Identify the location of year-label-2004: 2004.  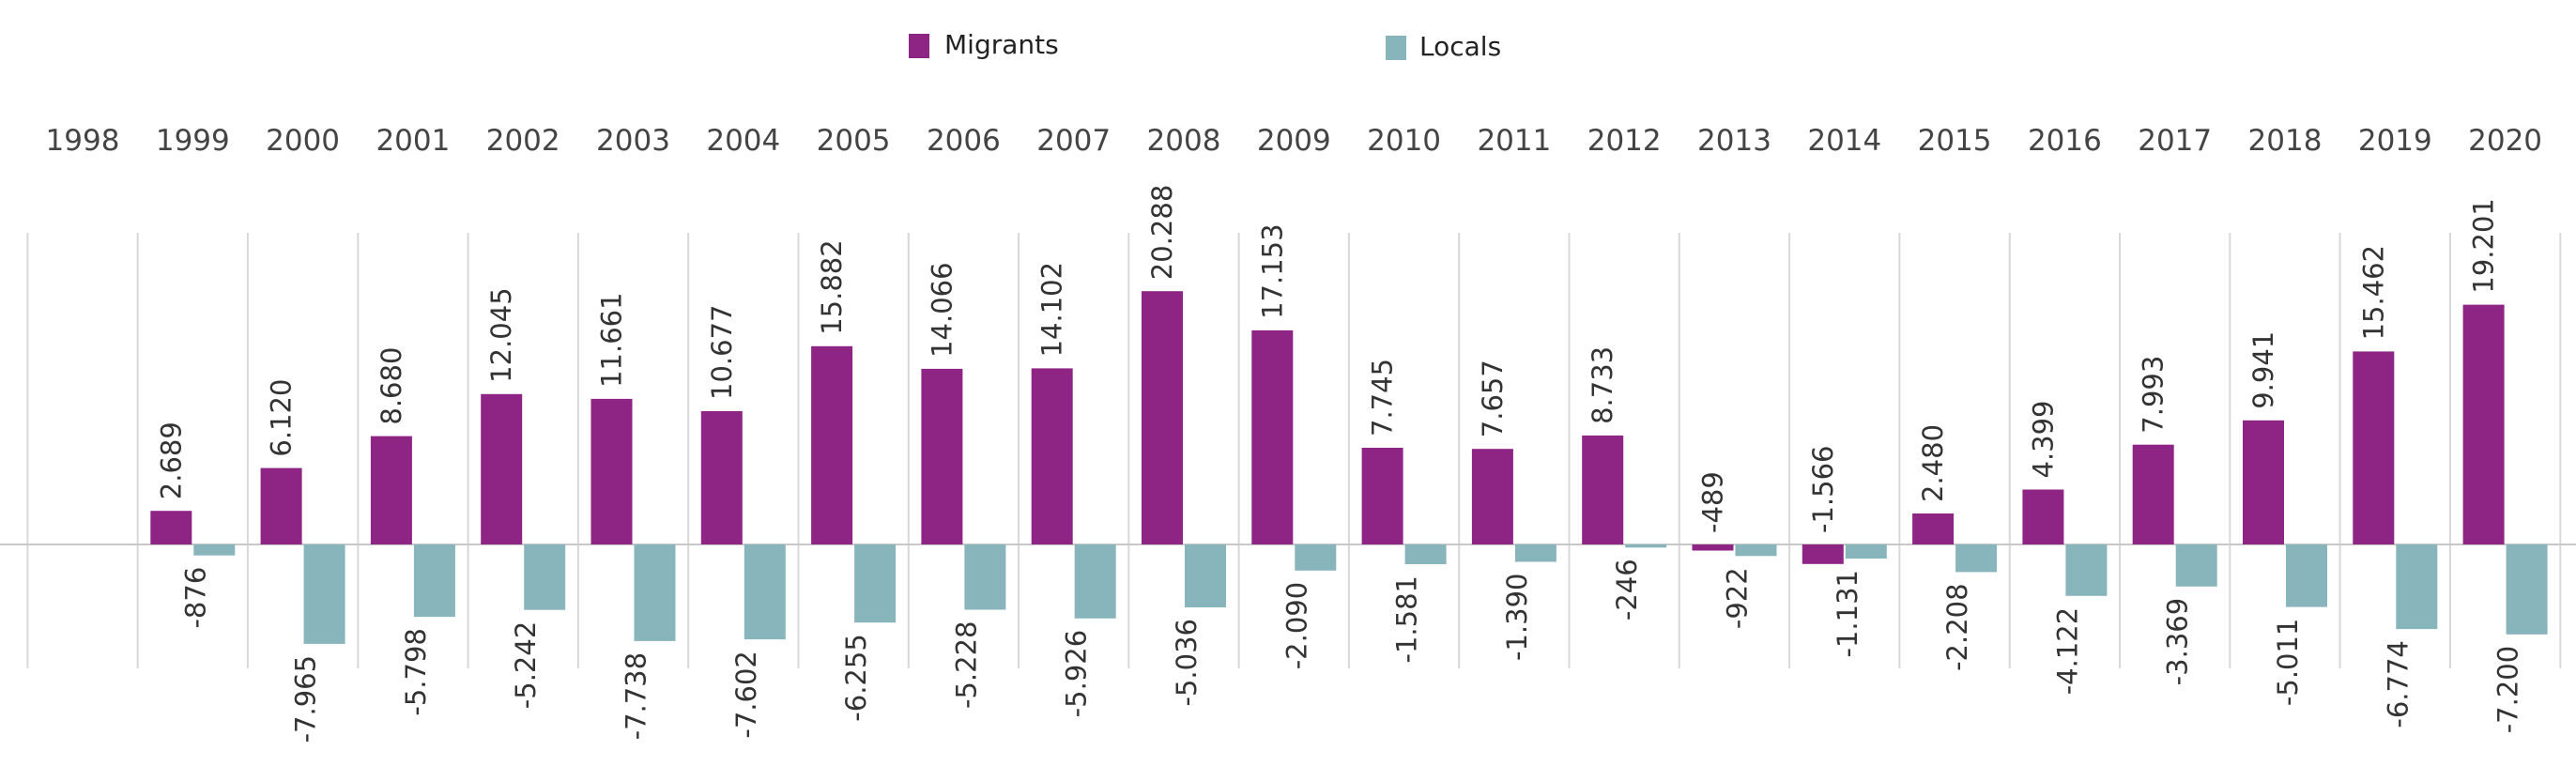
(743, 141).